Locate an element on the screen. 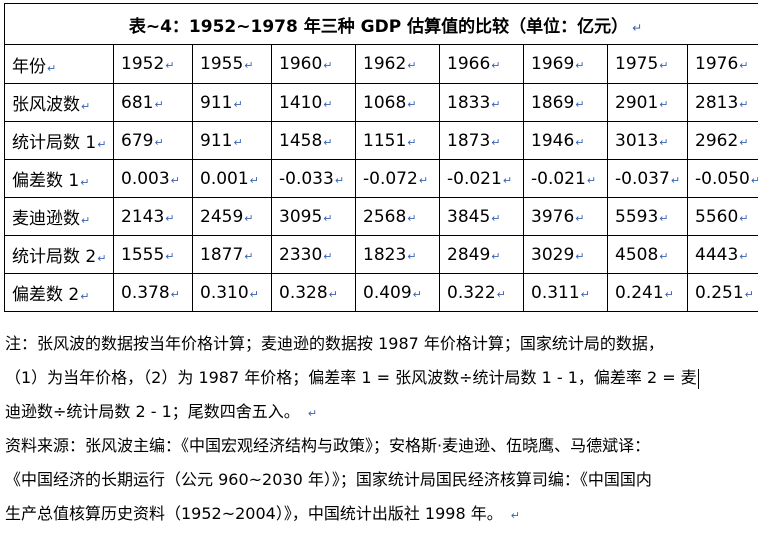 The image size is (758, 549). table-cell: 0.322↵ is located at coordinates (481, 292).